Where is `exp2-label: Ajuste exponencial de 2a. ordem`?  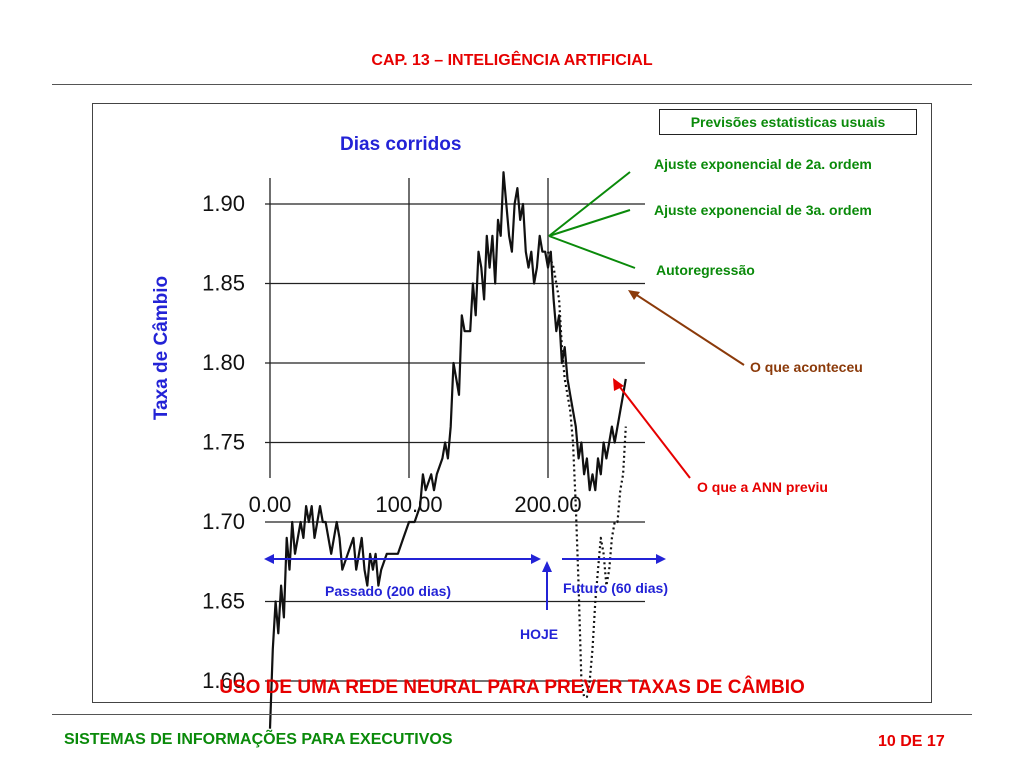 exp2-label: Ajuste exponencial de 2a. ordem is located at coordinates (763, 164).